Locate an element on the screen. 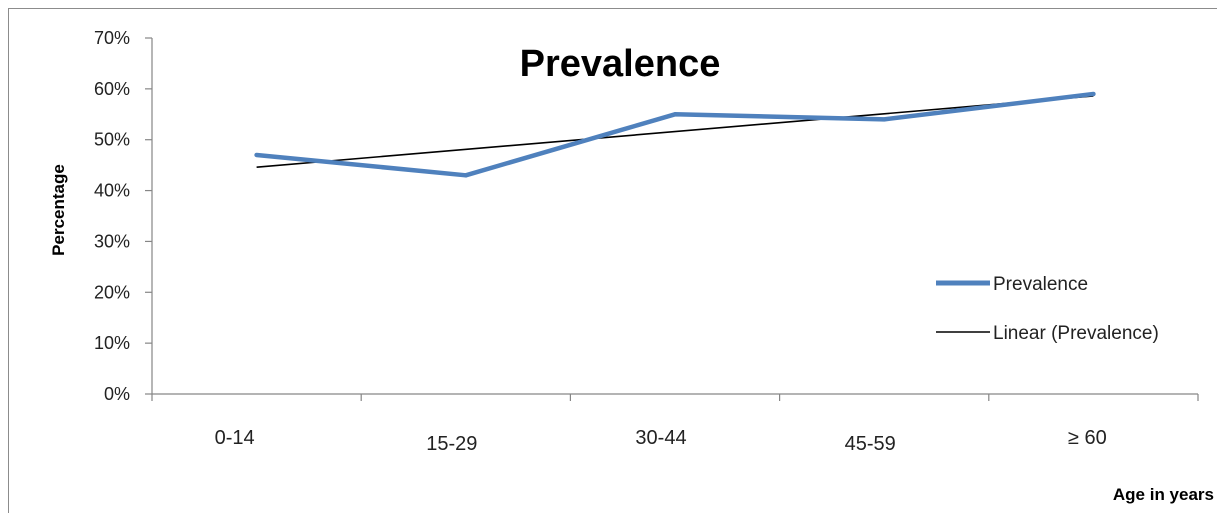  y-tick-label: 70% is located at coordinates (112, 38).